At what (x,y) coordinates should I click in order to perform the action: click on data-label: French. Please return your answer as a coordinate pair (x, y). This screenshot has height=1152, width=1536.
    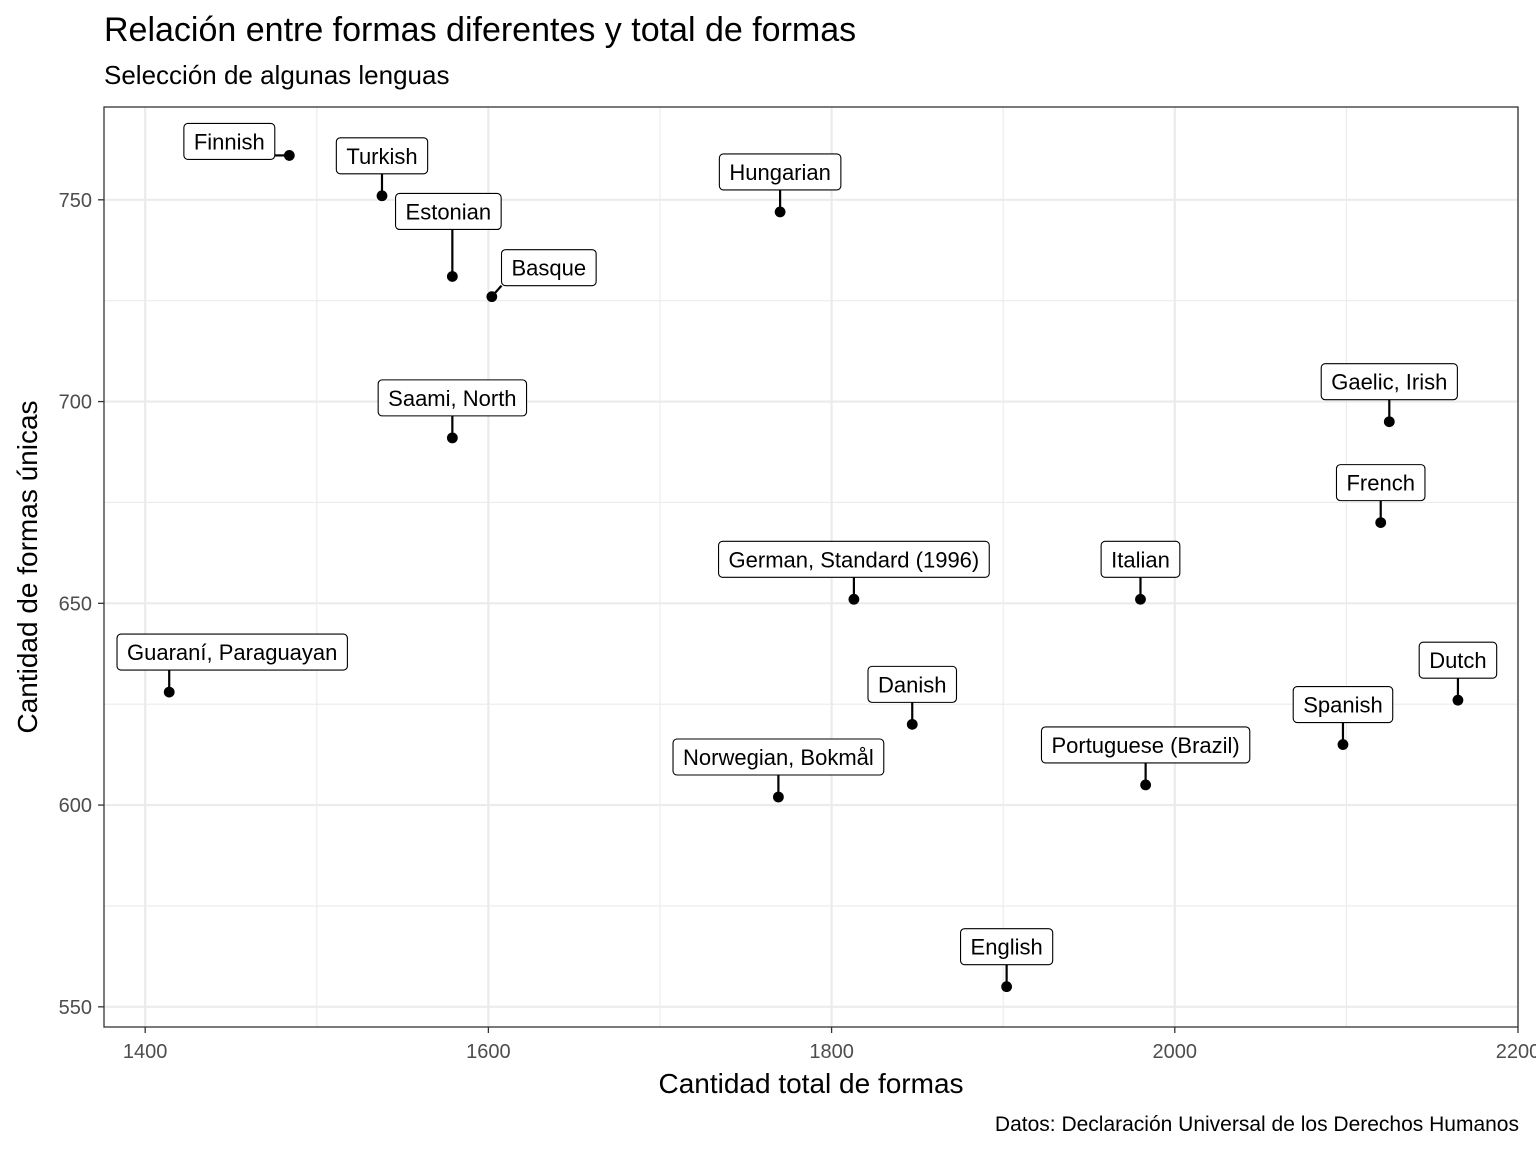
    Looking at the image, I should click on (1380, 483).